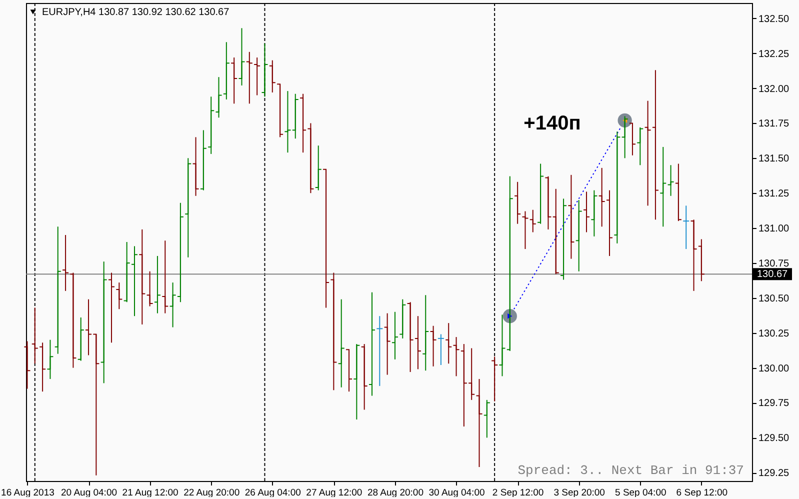 The height and width of the screenshot is (499, 799). I want to click on y-tick-label: 131.00, so click(774, 229).